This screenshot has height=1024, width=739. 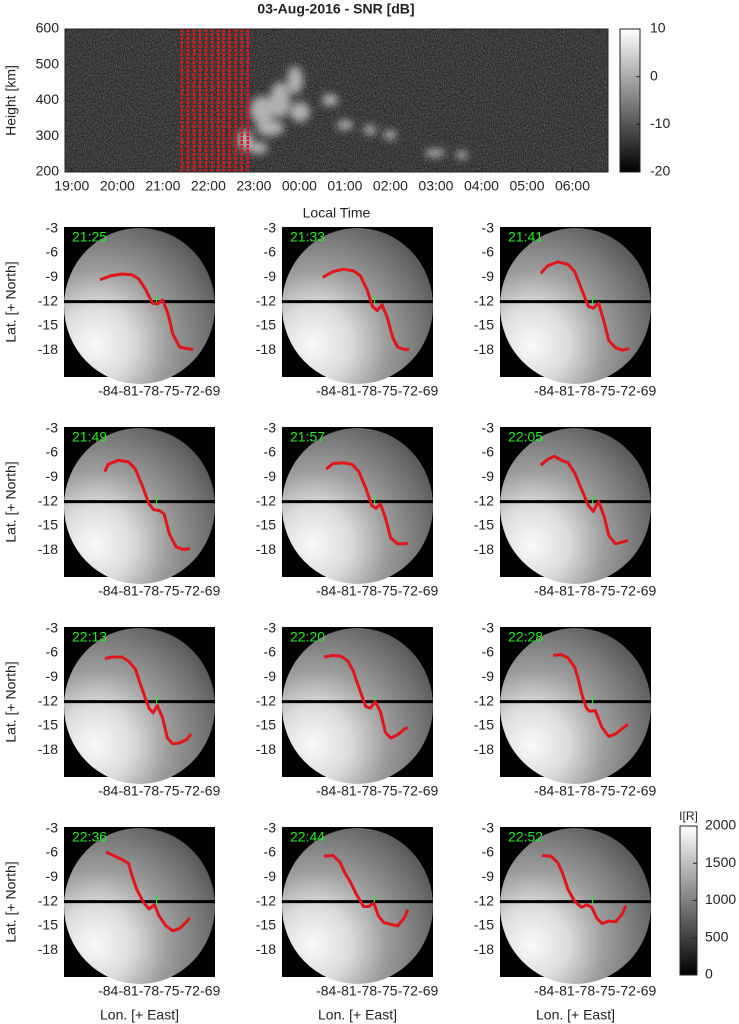 I want to click on colorbar-tick-label: 1500, so click(x=720, y=862).